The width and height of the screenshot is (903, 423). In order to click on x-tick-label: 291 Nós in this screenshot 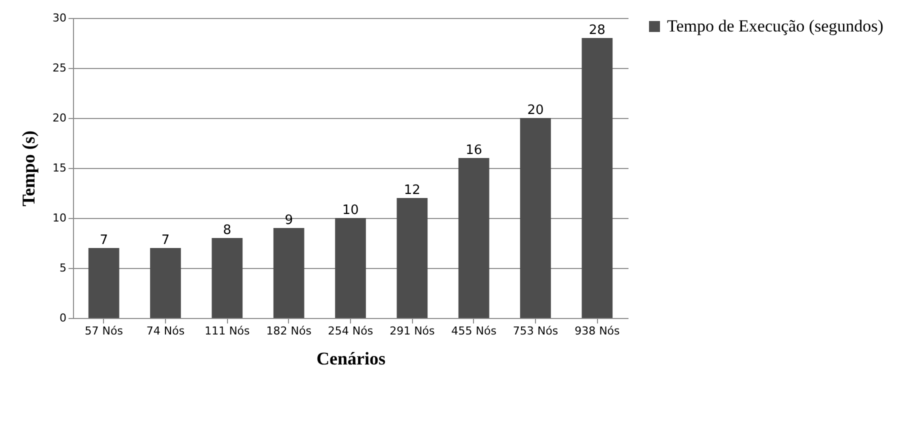, I will do `click(413, 331)`.